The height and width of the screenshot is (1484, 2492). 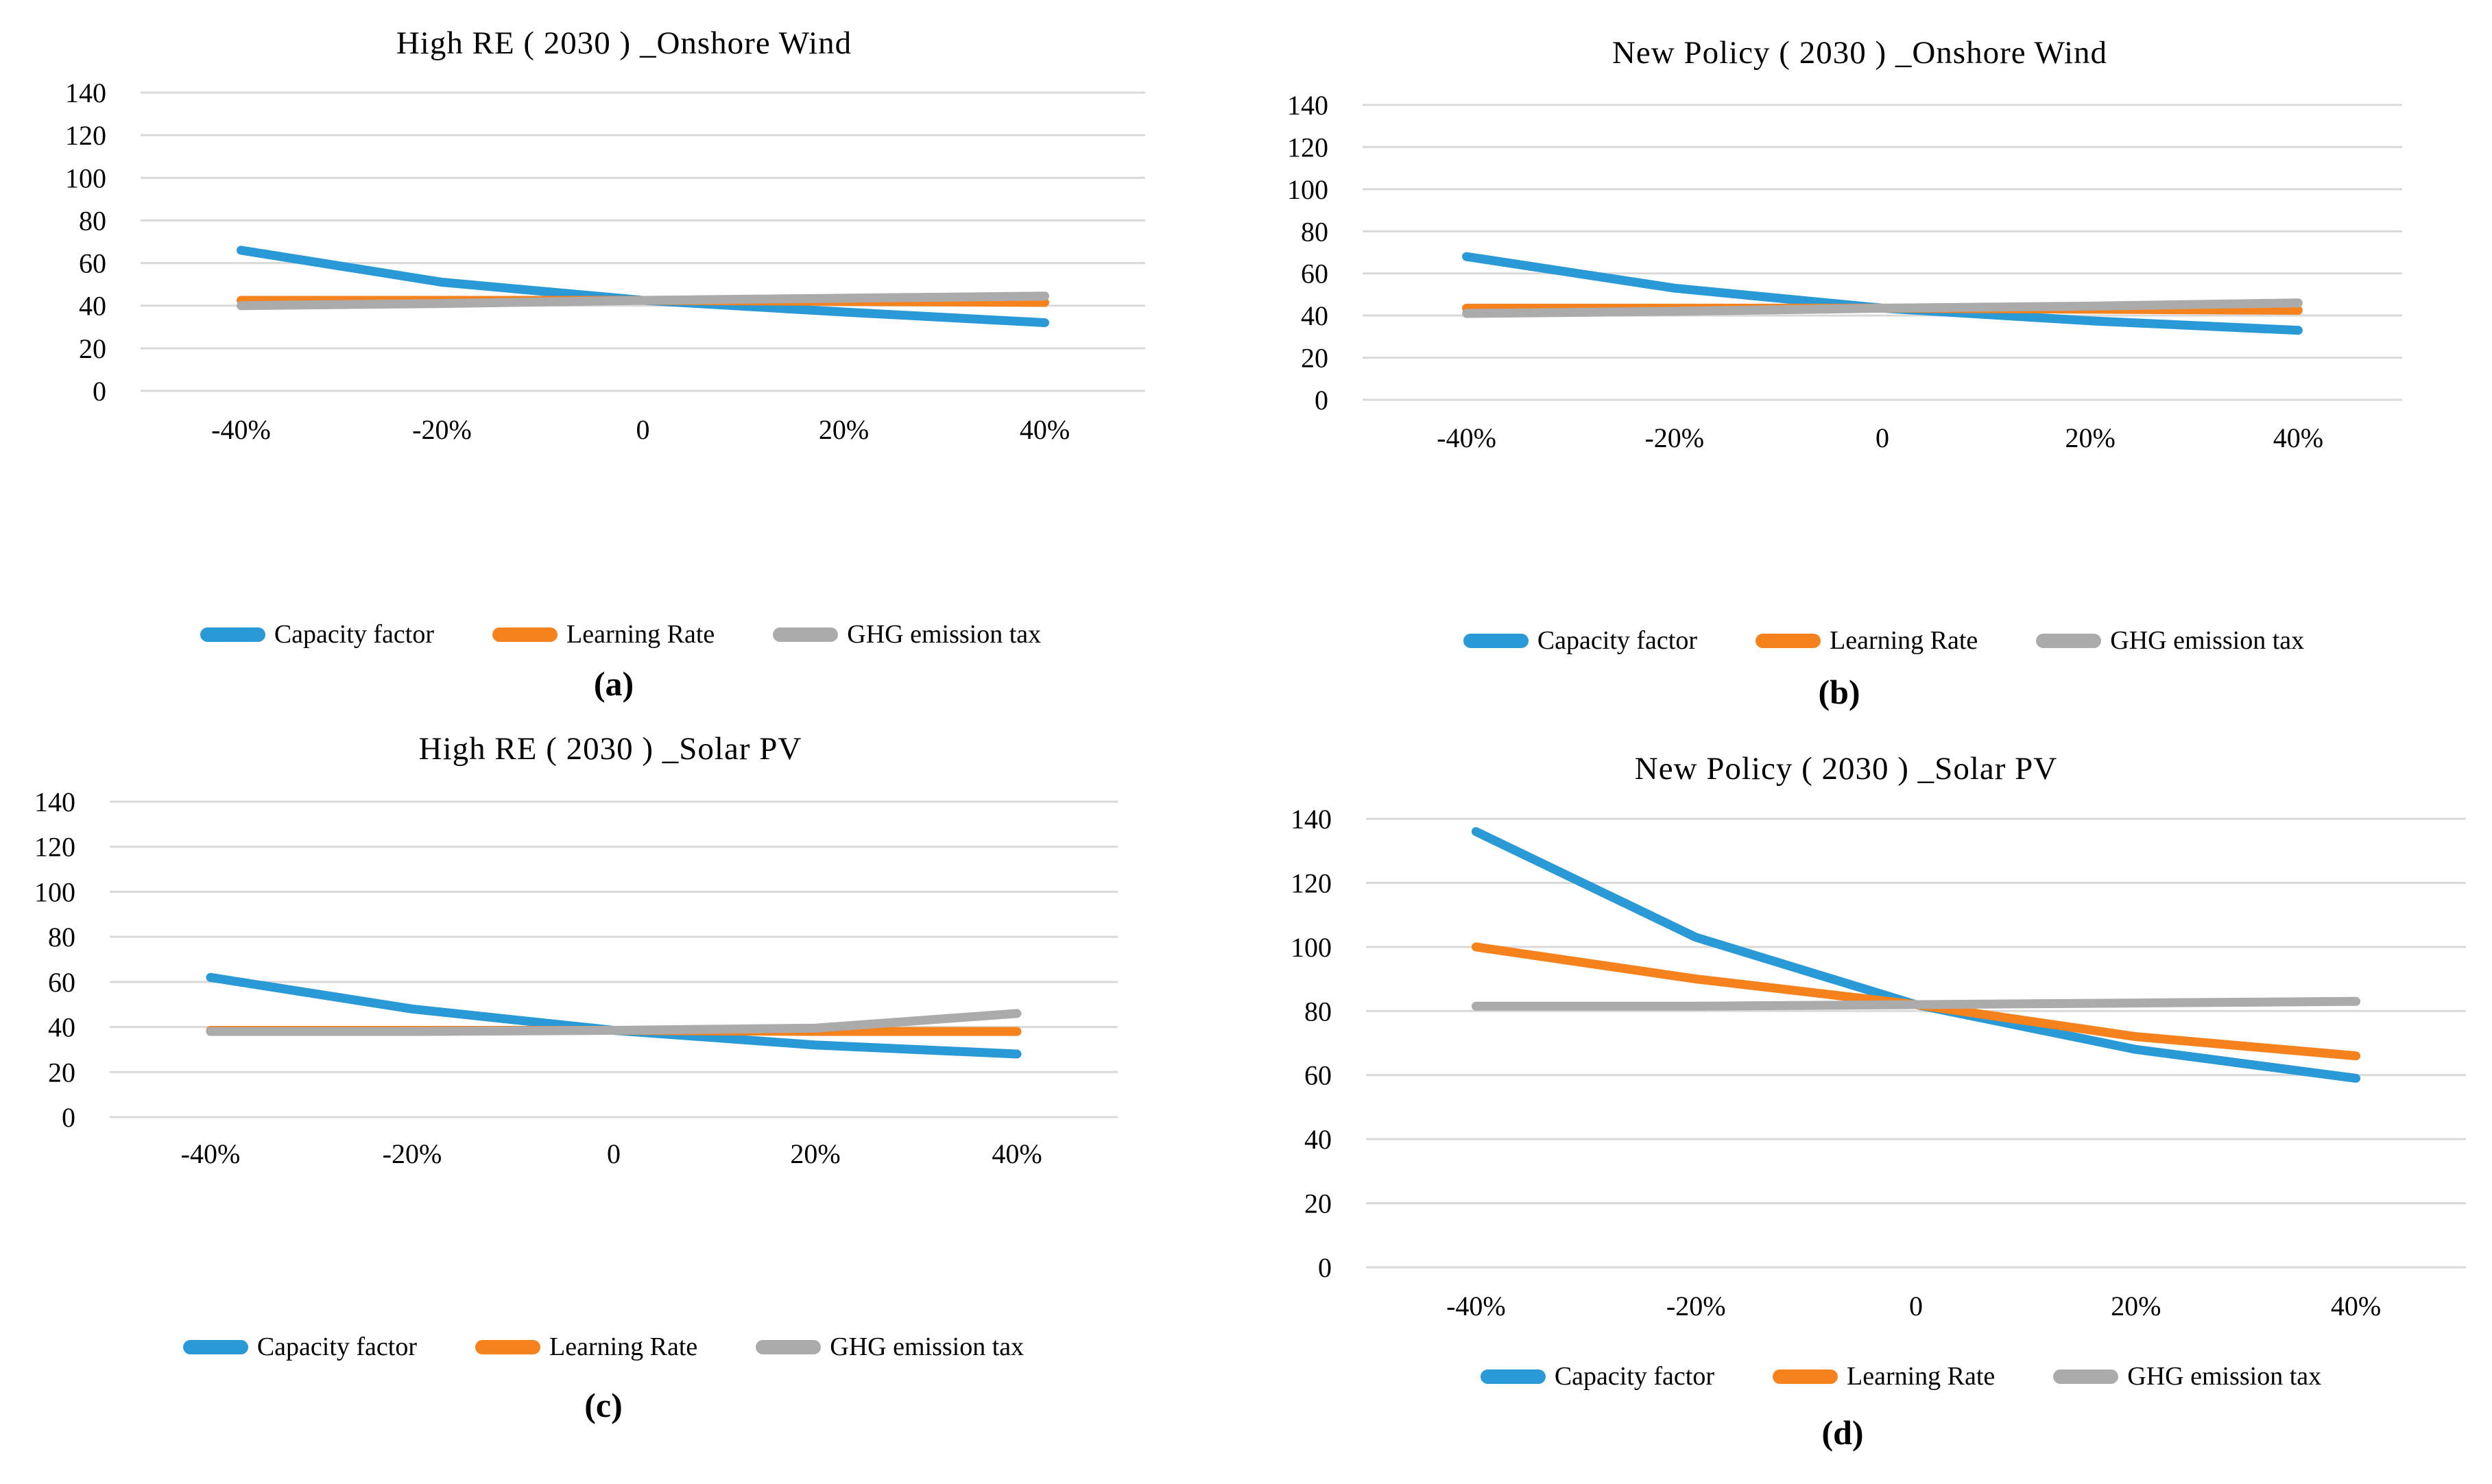 What do you see at coordinates (604, 1405) in the screenshot?
I see `caption-c: (c)` at bounding box center [604, 1405].